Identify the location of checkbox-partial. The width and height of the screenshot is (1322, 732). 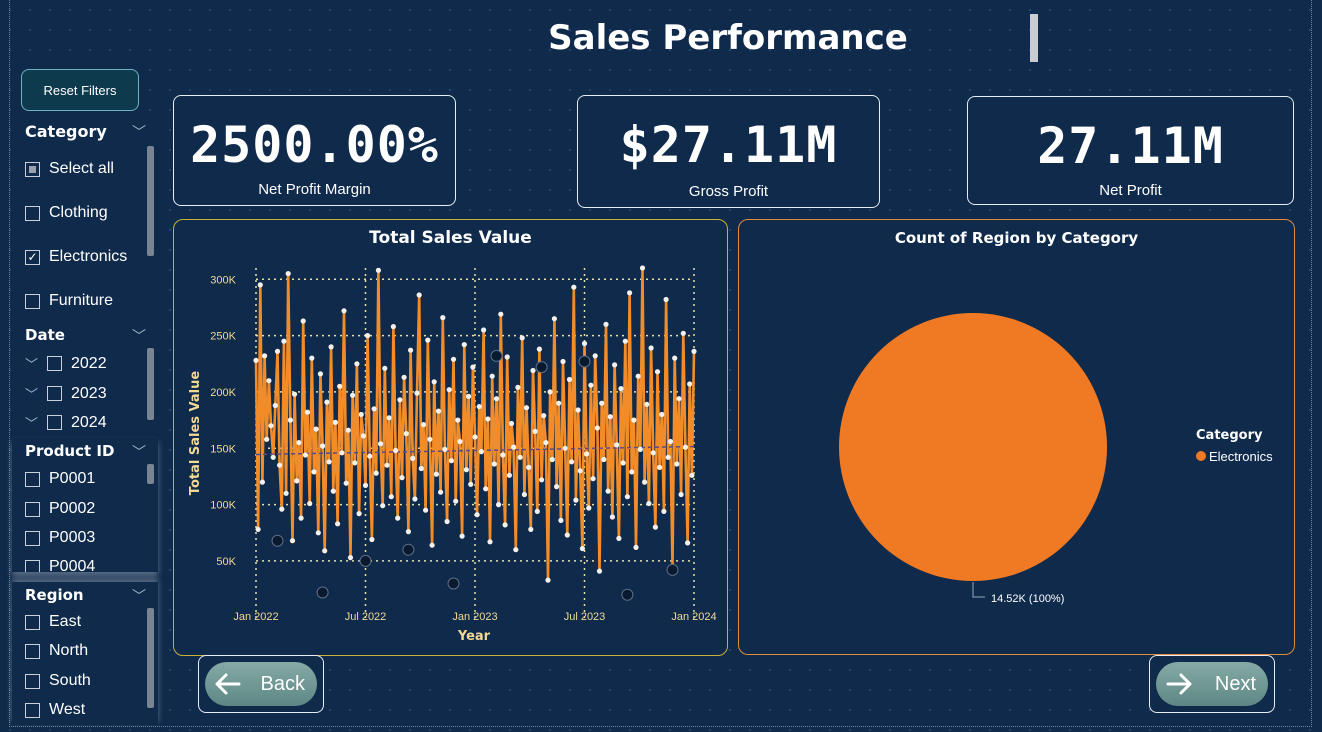
(32, 169).